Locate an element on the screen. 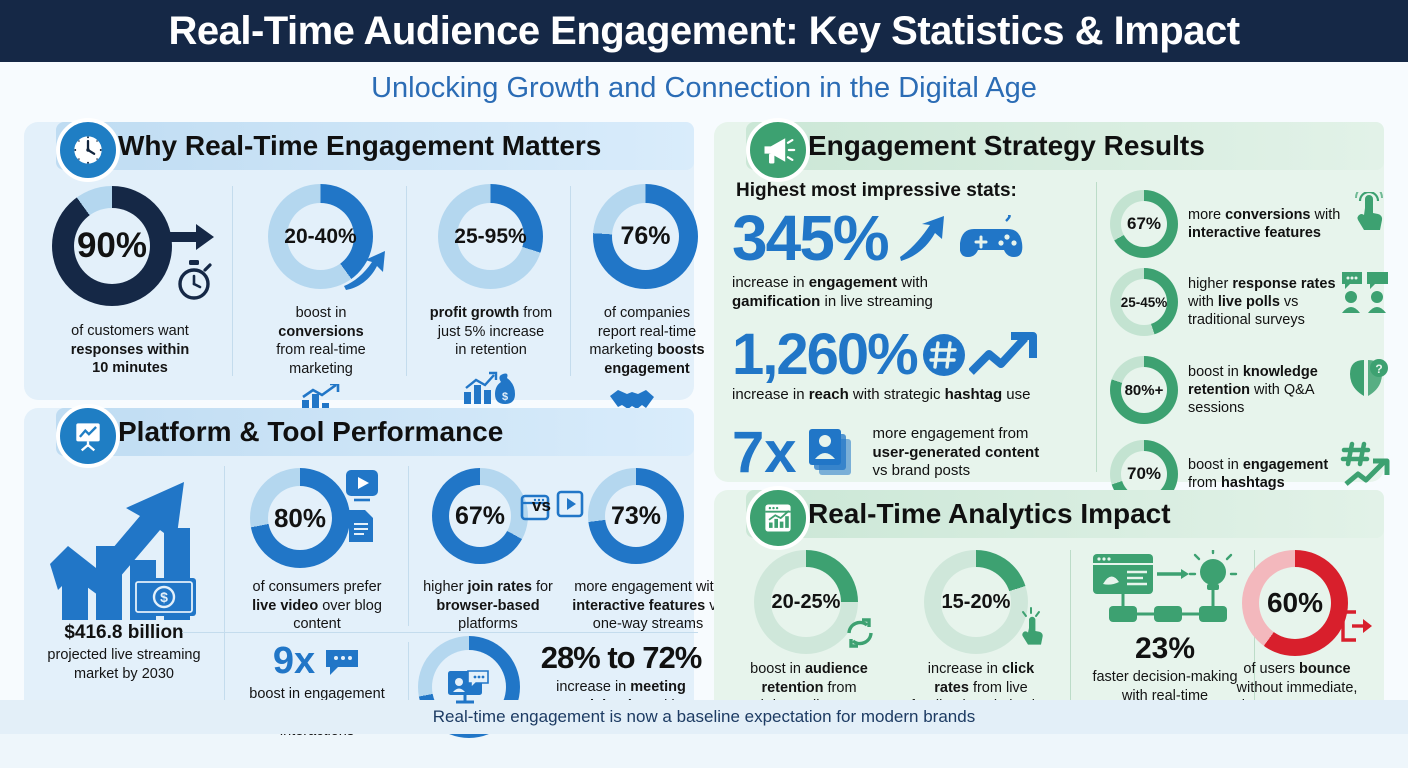 The image size is (1408, 768). browser-window-icon is located at coordinates (535, 507).